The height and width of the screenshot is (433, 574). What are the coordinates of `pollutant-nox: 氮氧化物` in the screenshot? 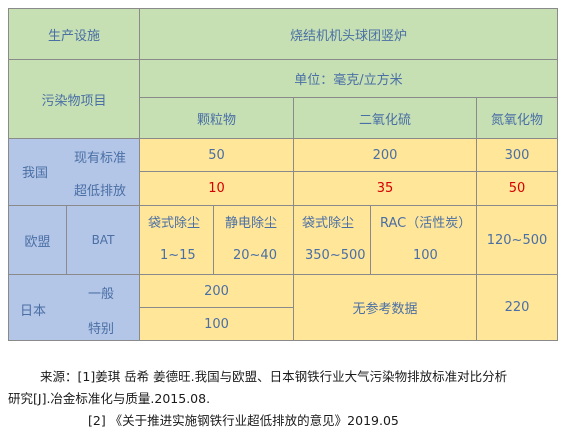 It's located at (517, 118).